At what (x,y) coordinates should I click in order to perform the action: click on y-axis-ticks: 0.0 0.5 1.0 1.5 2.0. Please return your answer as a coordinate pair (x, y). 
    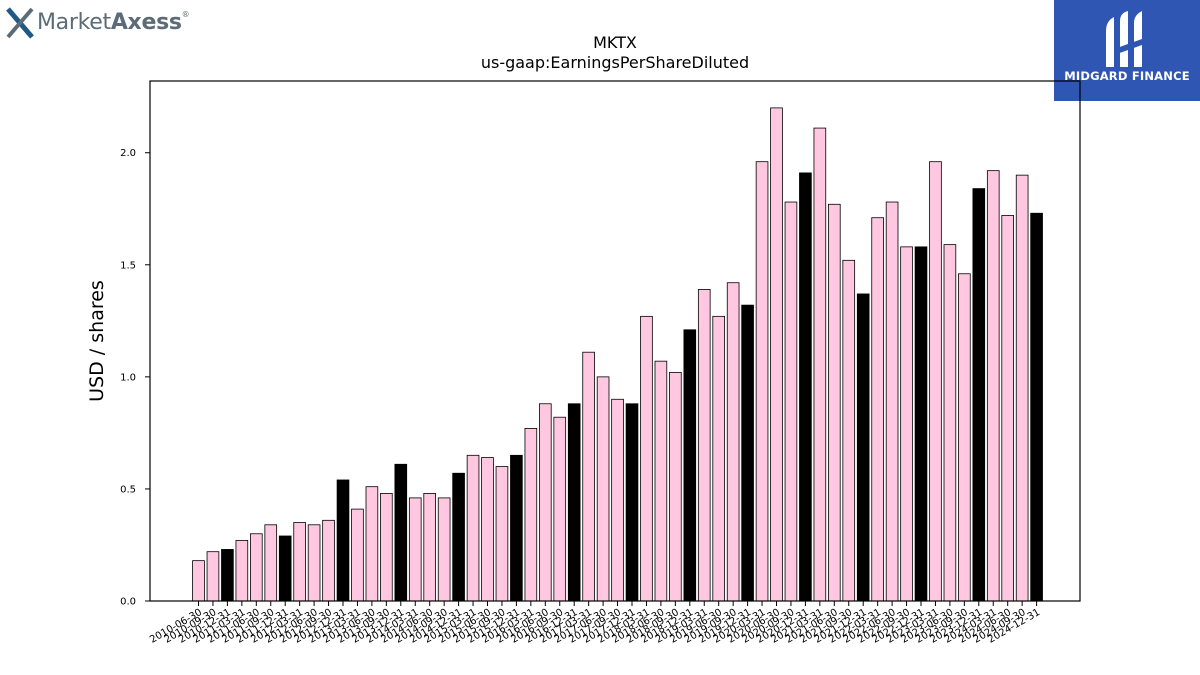
    Looking at the image, I should click on (135, 378).